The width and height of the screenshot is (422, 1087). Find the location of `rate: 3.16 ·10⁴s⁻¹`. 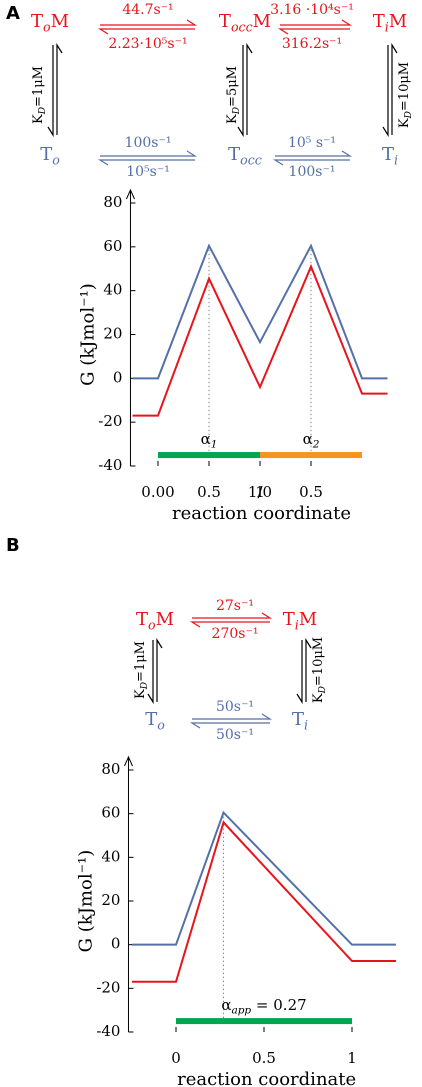

rate: 3.16 ·10⁴s⁻¹ is located at coordinates (312, 10).